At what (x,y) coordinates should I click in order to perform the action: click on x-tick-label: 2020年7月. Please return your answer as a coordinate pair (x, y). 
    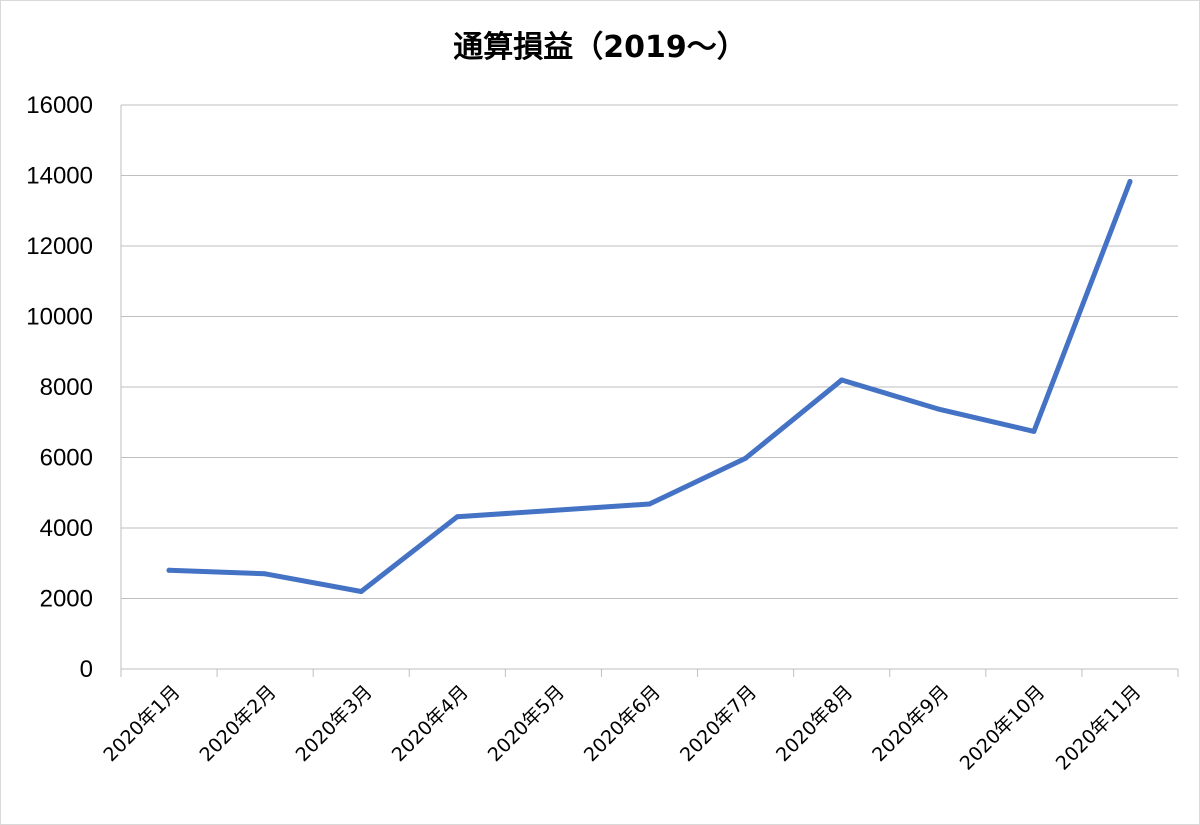
    Looking at the image, I should click on (718, 723).